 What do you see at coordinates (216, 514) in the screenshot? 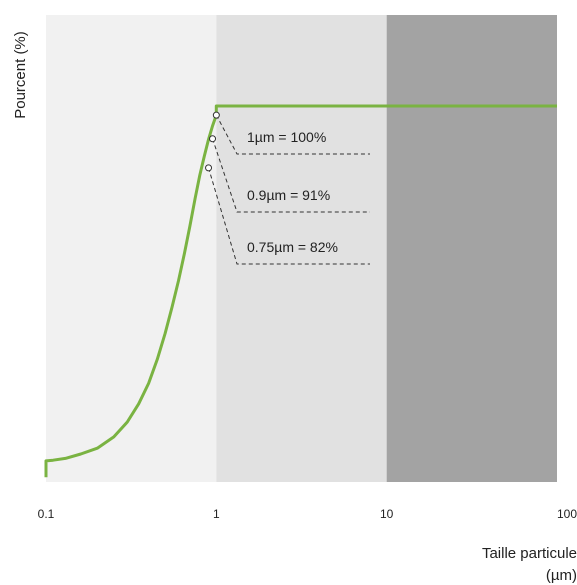
I see `x-tick-label-1: 1` at bounding box center [216, 514].